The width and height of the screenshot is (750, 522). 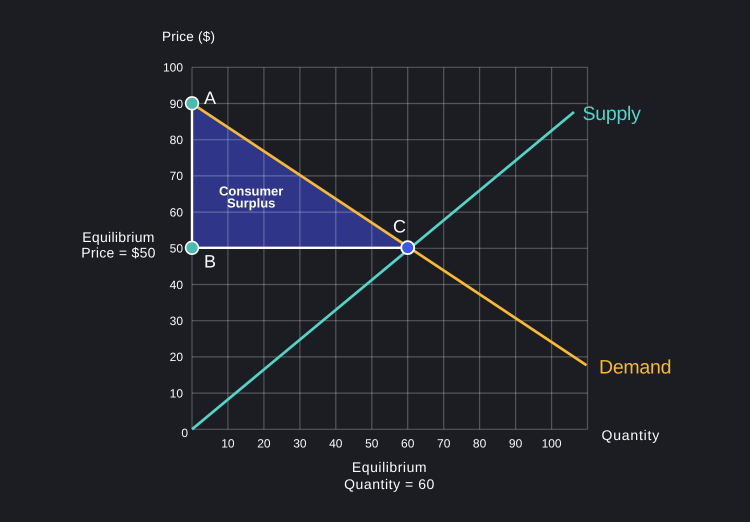 What do you see at coordinates (612, 114) in the screenshot?
I see `svg-text: Supply` at bounding box center [612, 114].